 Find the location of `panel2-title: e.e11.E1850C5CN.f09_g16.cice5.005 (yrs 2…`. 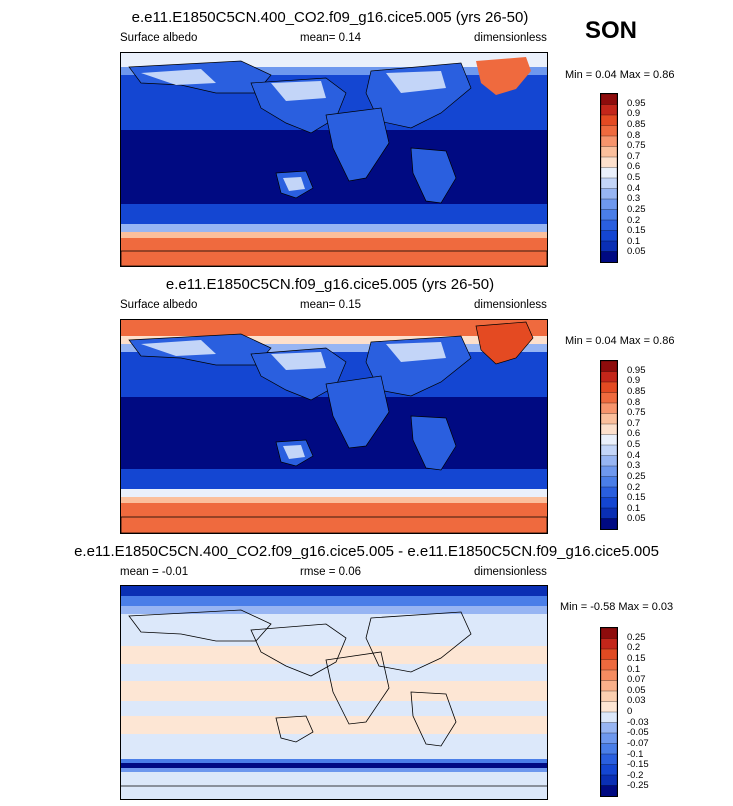

panel2-title: e.e11.E1850C5CN.f09_g16.cice5.005 (yrs 2… is located at coordinates (330, 284).